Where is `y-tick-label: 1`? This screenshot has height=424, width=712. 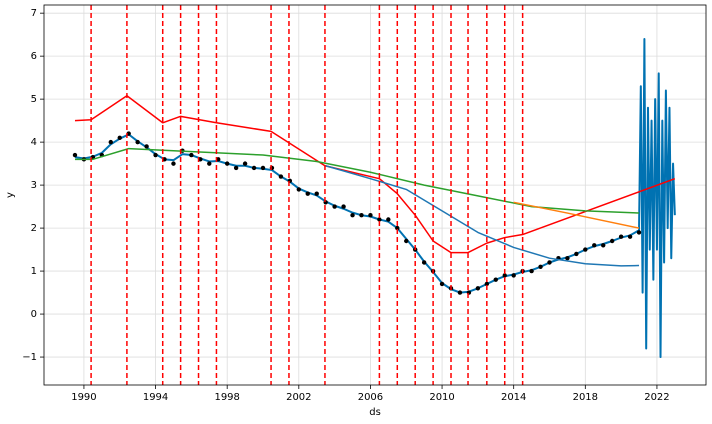 y-tick-label: 1 is located at coordinates (34, 271).